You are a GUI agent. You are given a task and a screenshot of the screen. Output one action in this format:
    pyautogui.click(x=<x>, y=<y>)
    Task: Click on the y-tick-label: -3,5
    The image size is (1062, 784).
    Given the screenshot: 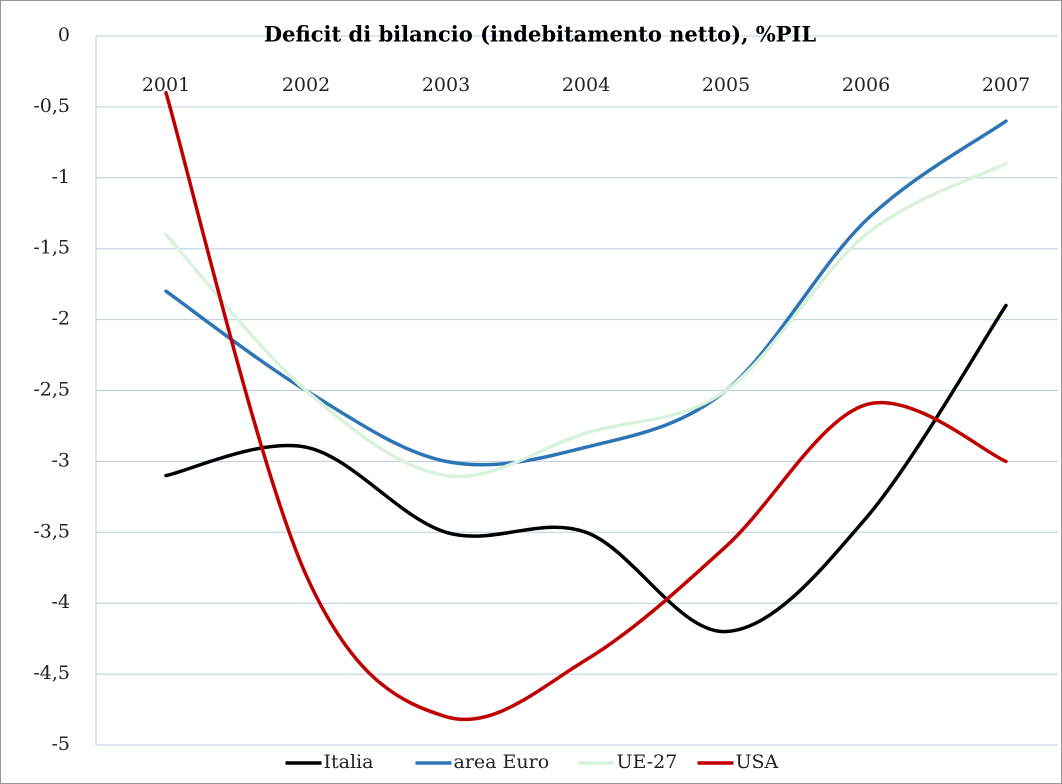 What is the action you would take?
    pyautogui.click(x=51, y=531)
    